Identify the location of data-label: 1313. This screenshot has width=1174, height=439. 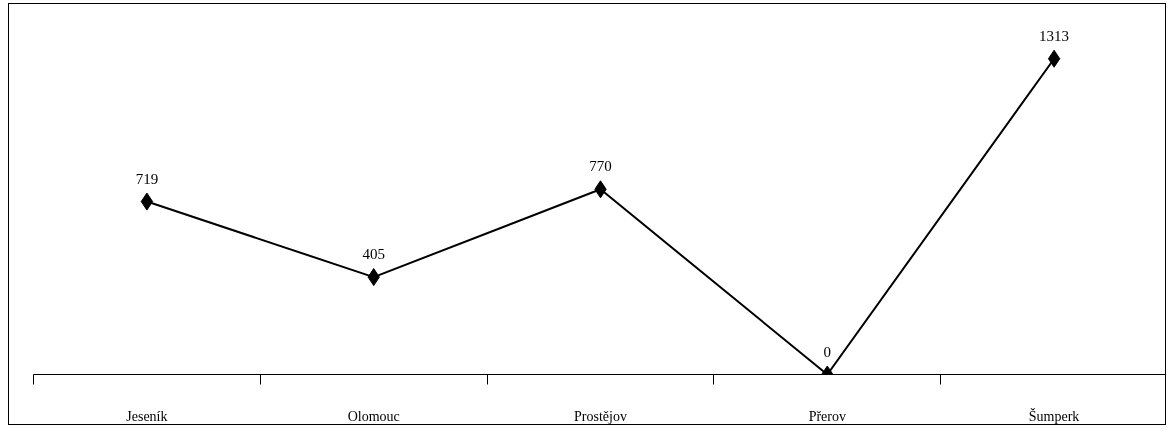
(1054, 35).